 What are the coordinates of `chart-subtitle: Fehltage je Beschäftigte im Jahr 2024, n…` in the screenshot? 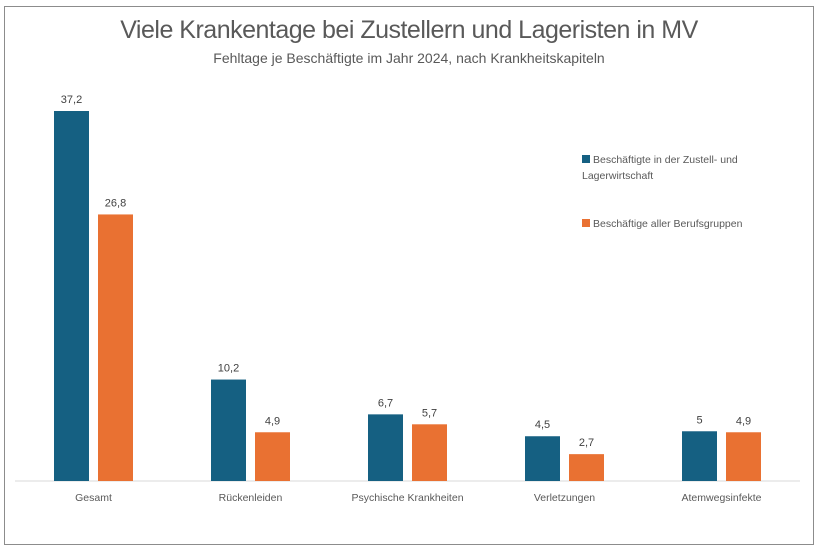 It's located at (409, 58).